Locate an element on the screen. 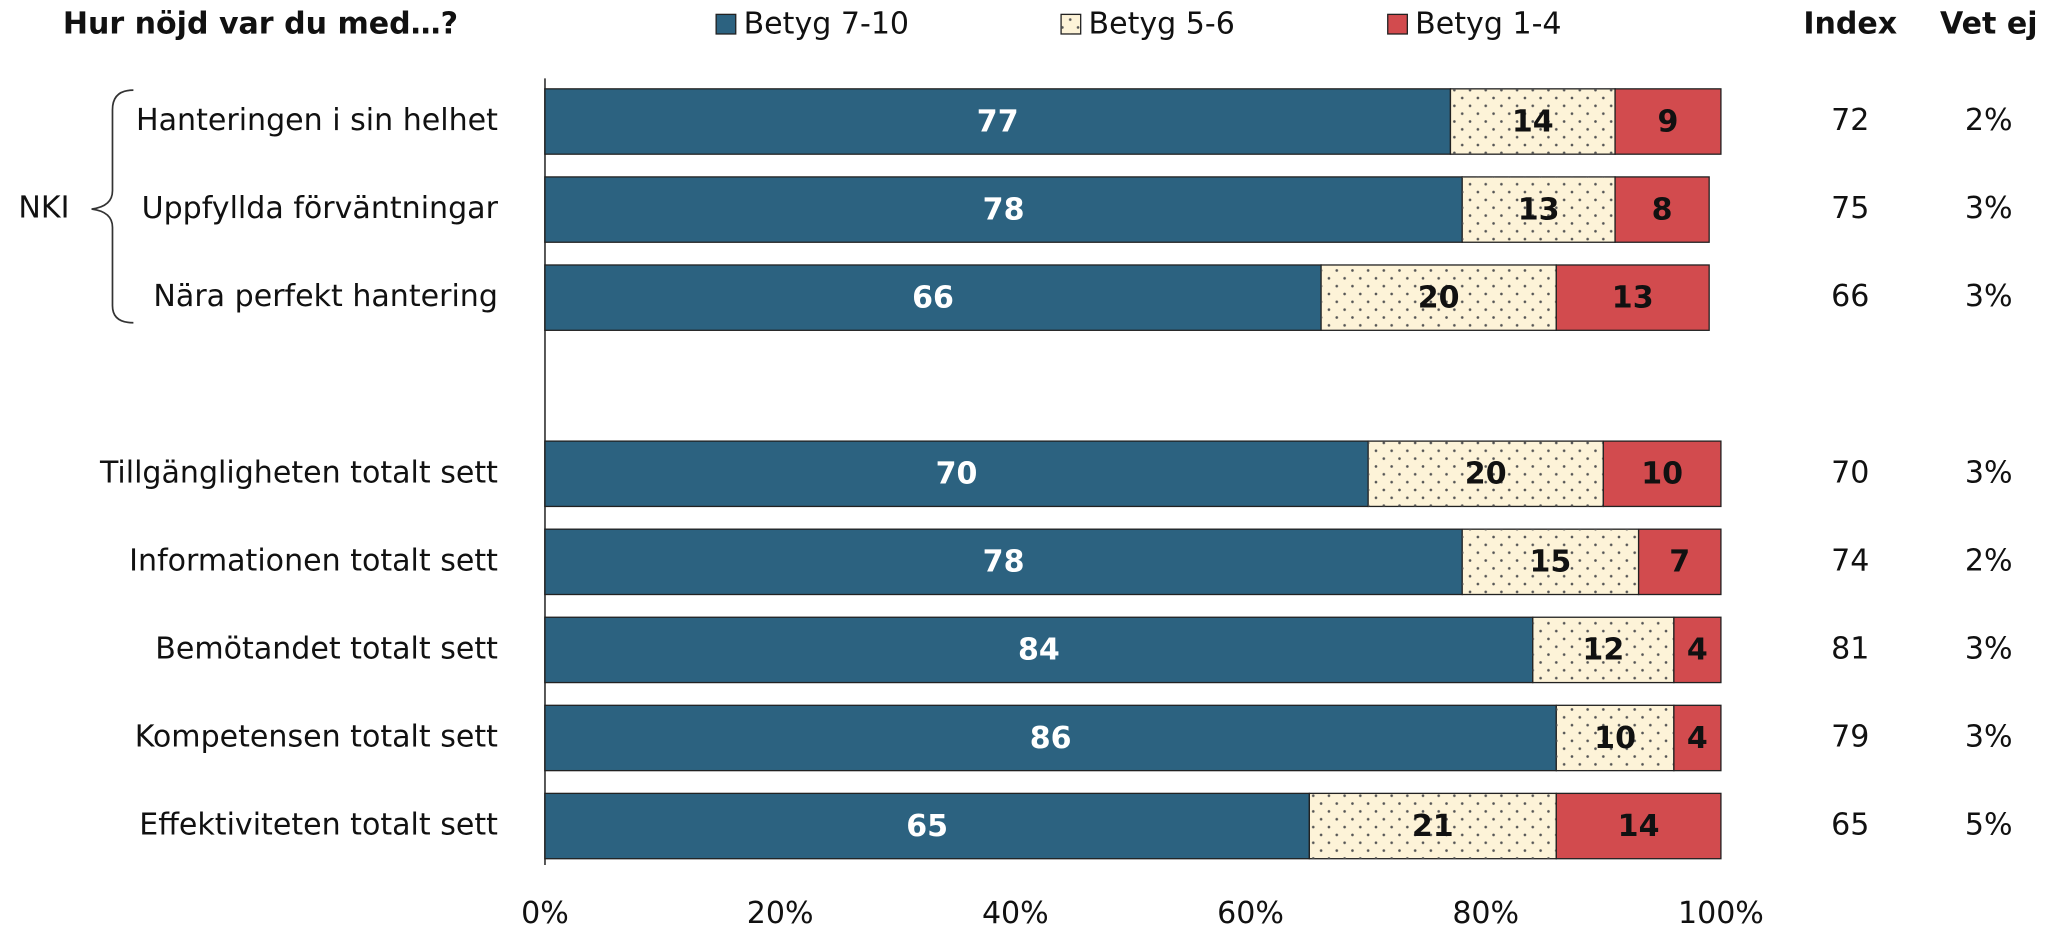 The width and height of the screenshot is (2049, 929). column-value: 81 is located at coordinates (1850, 648).